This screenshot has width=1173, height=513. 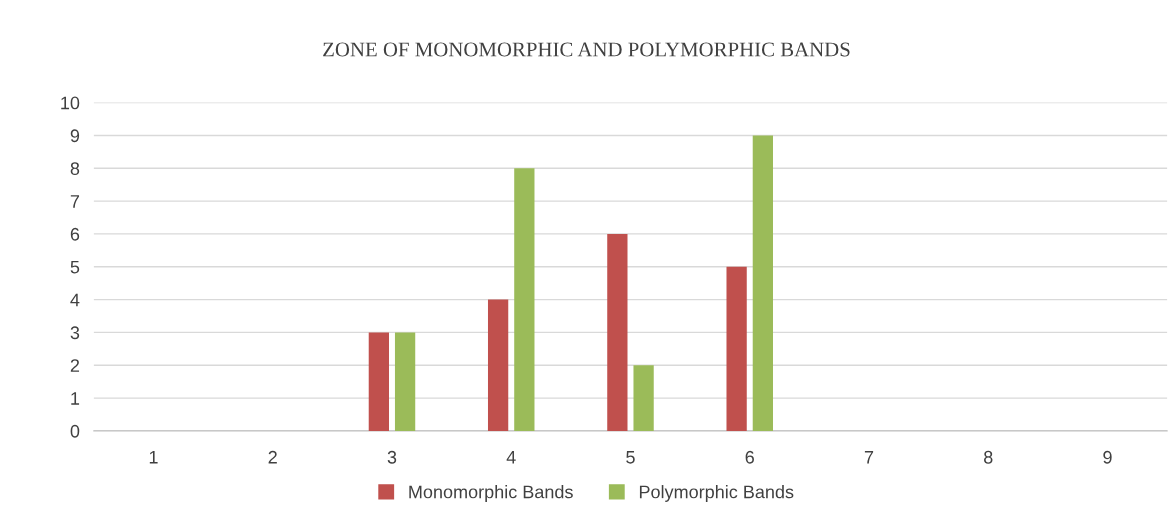 What do you see at coordinates (75, 431) in the screenshot?
I see `y-tick-label: 0` at bounding box center [75, 431].